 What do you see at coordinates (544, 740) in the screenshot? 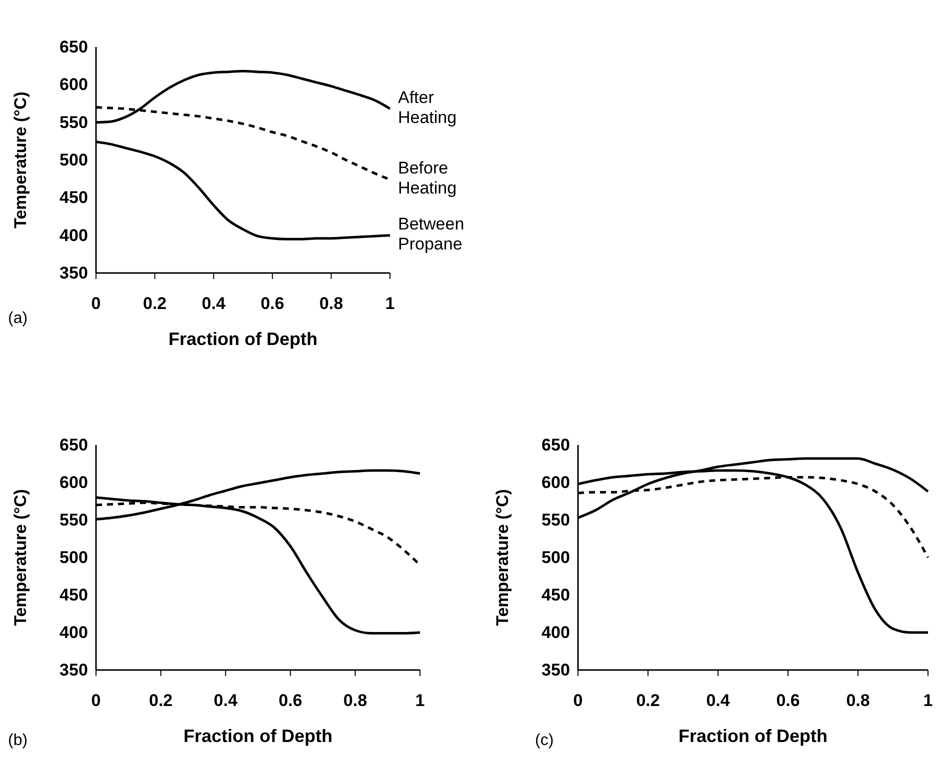
I see `text: (c)` at bounding box center [544, 740].